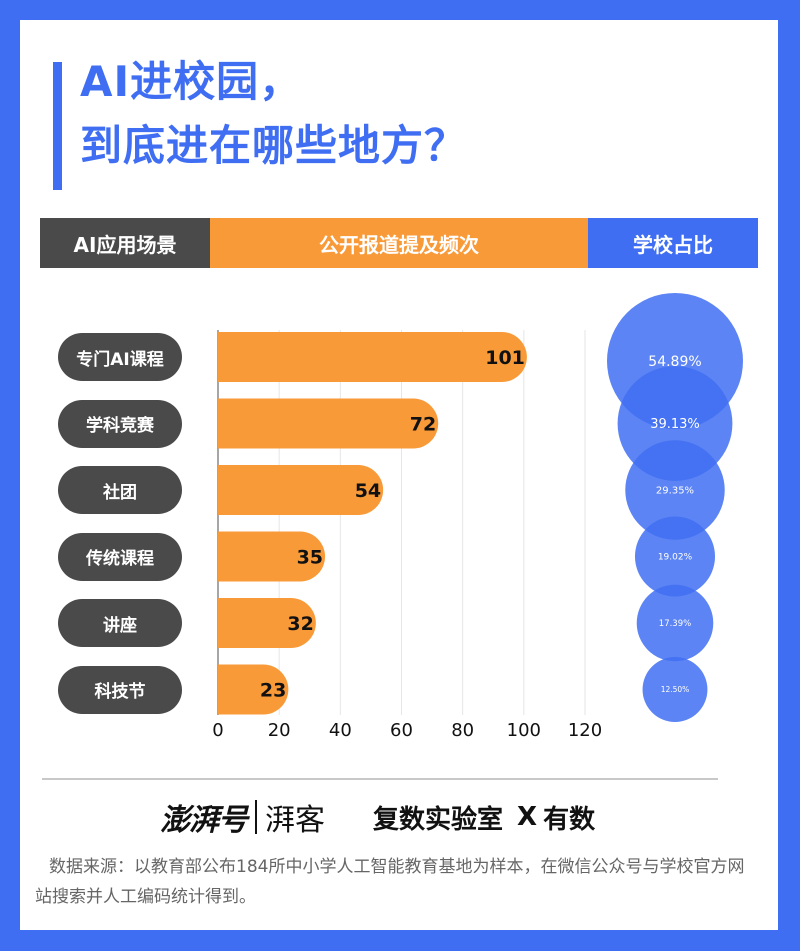  I want to click on category-pill: 专门AI课程, so click(120, 357).